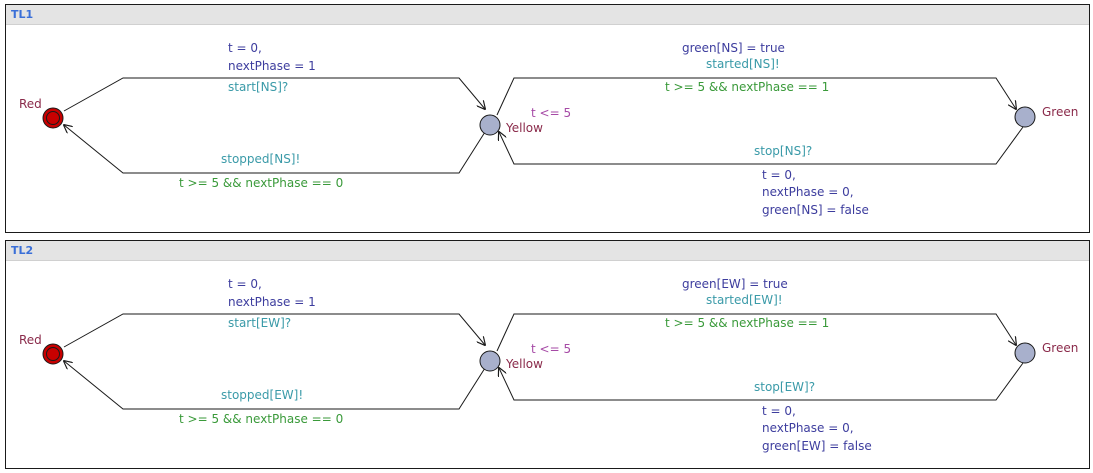  I want to click on sync-label: stopped[NS]!, so click(260, 159).